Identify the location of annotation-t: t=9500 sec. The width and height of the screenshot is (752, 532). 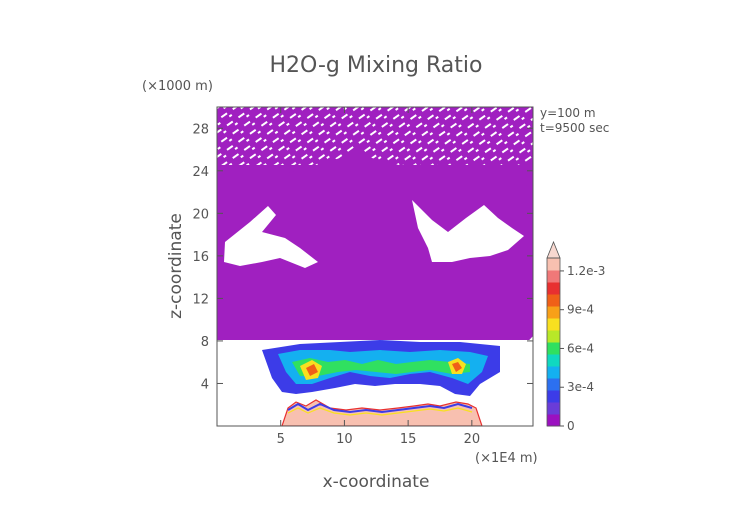
(574, 128).